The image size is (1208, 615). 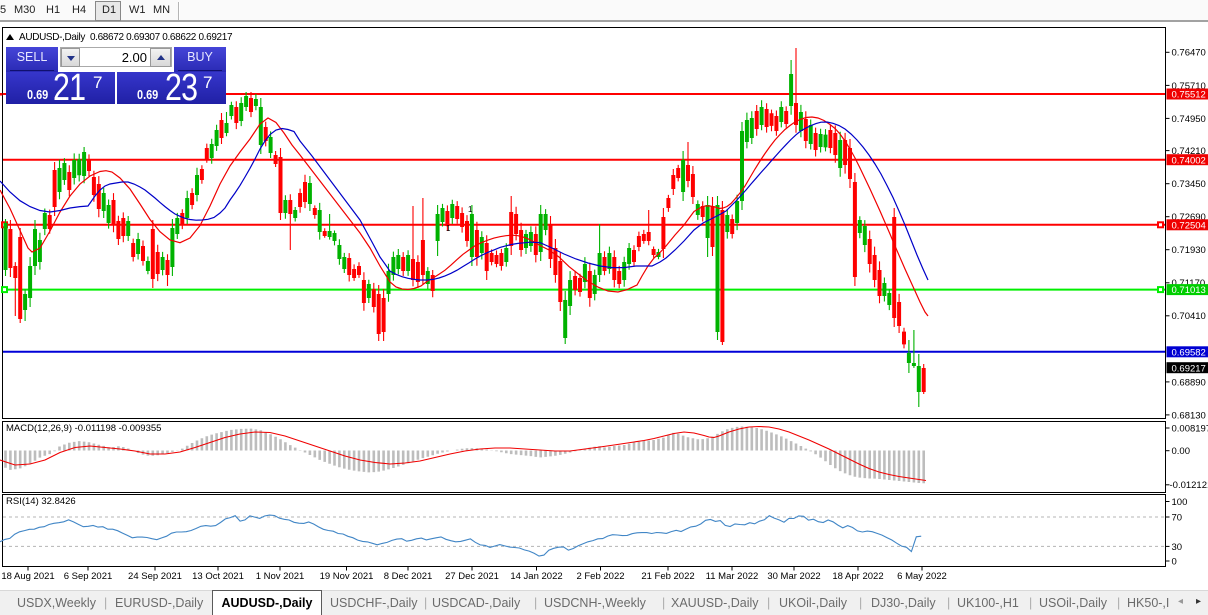 What do you see at coordinates (1189, 160) in the screenshot?
I see `svg-text: 0.74002` at bounding box center [1189, 160].